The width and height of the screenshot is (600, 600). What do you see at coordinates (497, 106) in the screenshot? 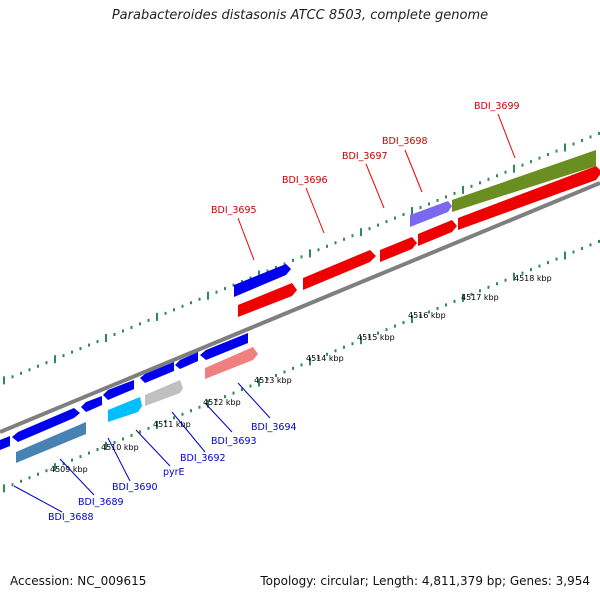
I see `gene-label-bdi-3699: BDI_3699` at bounding box center [497, 106].